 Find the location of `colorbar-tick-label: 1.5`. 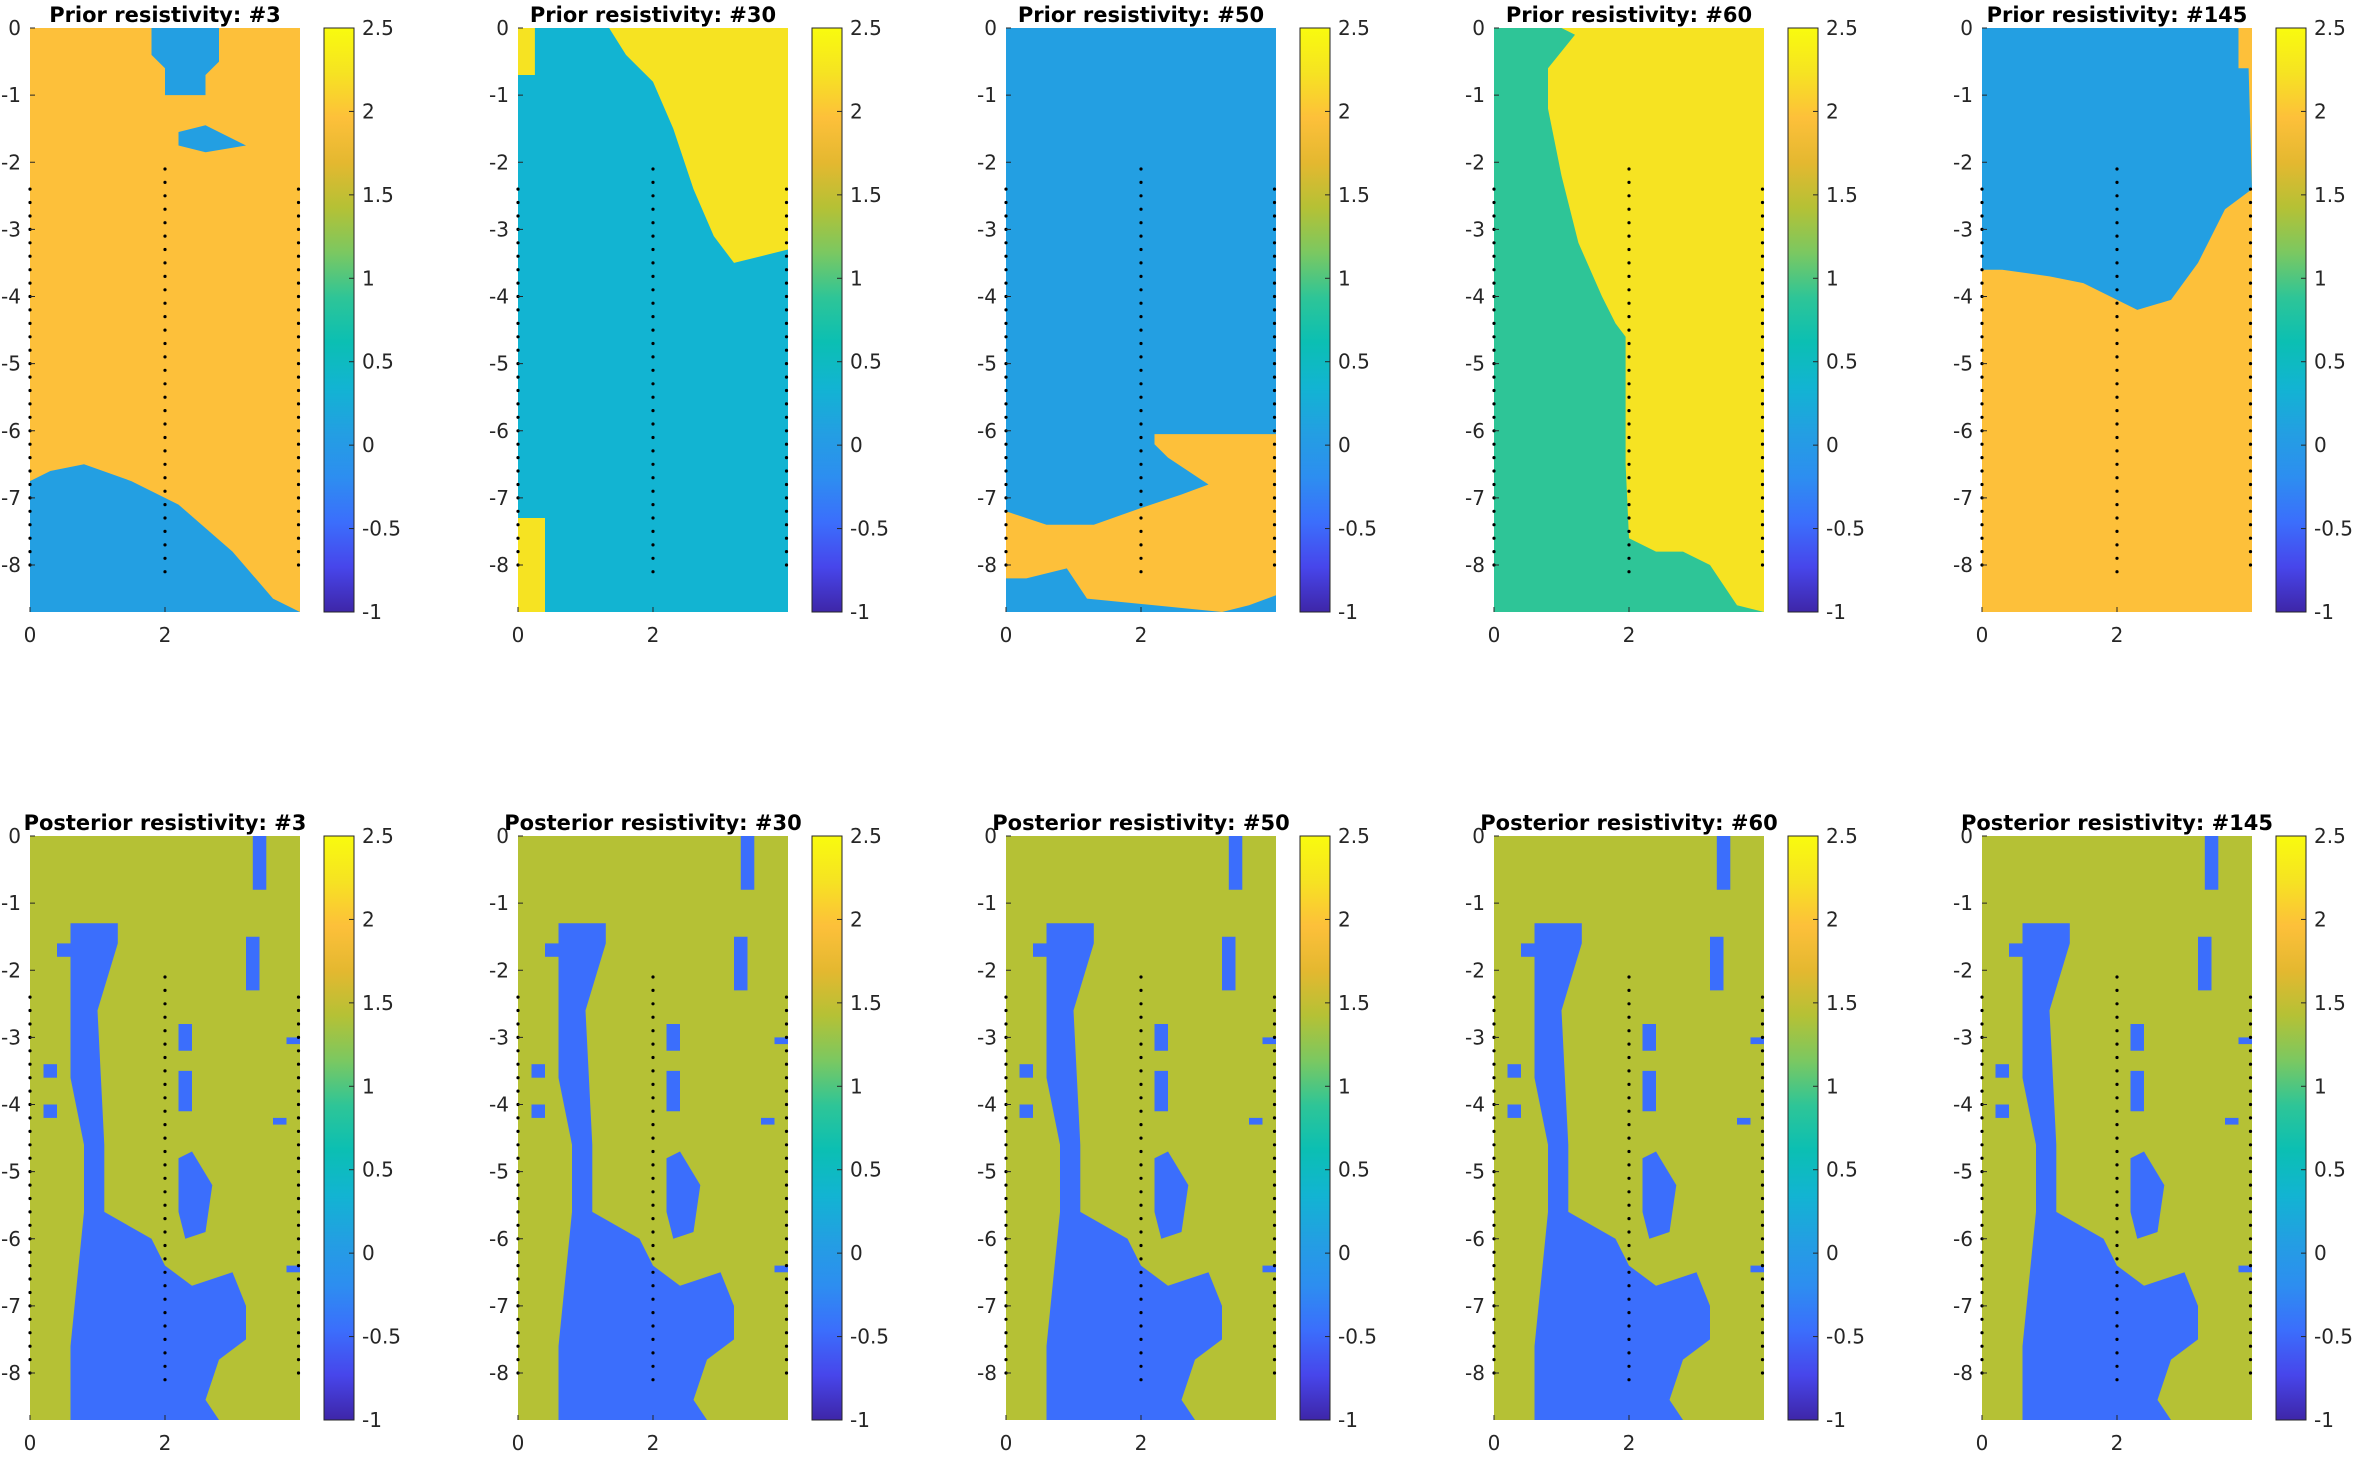

colorbar-tick-label: 1.5 is located at coordinates (1842, 195).